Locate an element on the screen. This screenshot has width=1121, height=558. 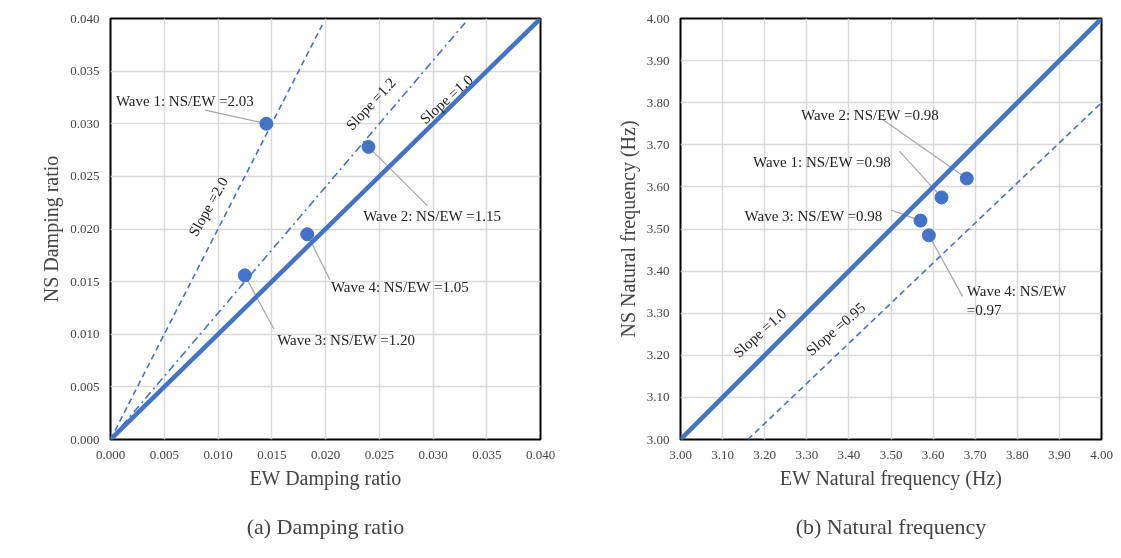
y-tick-label: 0.035 is located at coordinates (85, 71).